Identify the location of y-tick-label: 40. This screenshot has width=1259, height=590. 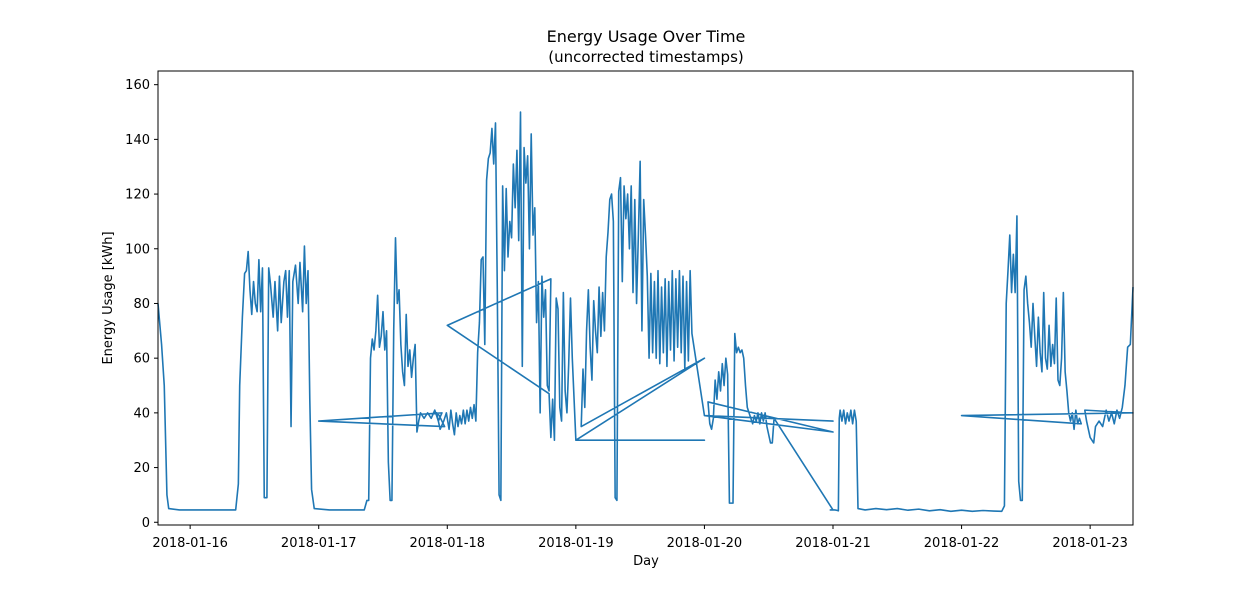
(141, 413).